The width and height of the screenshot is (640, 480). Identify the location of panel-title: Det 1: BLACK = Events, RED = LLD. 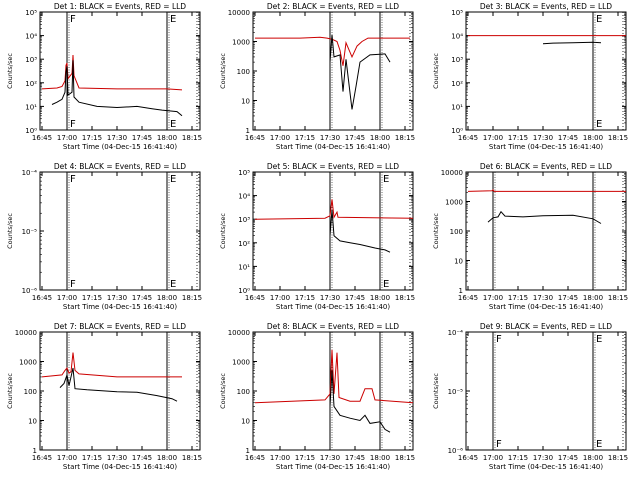
(120, 6).